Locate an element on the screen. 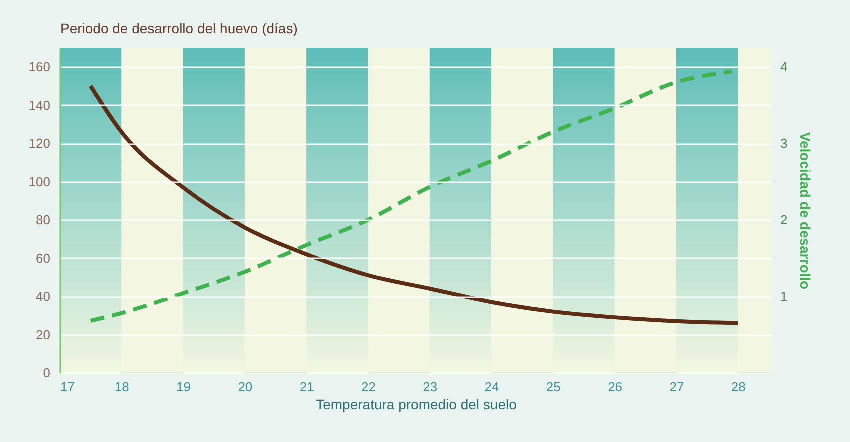 The image size is (850, 442). x-tick-label: 21 is located at coordinates (307, 387).